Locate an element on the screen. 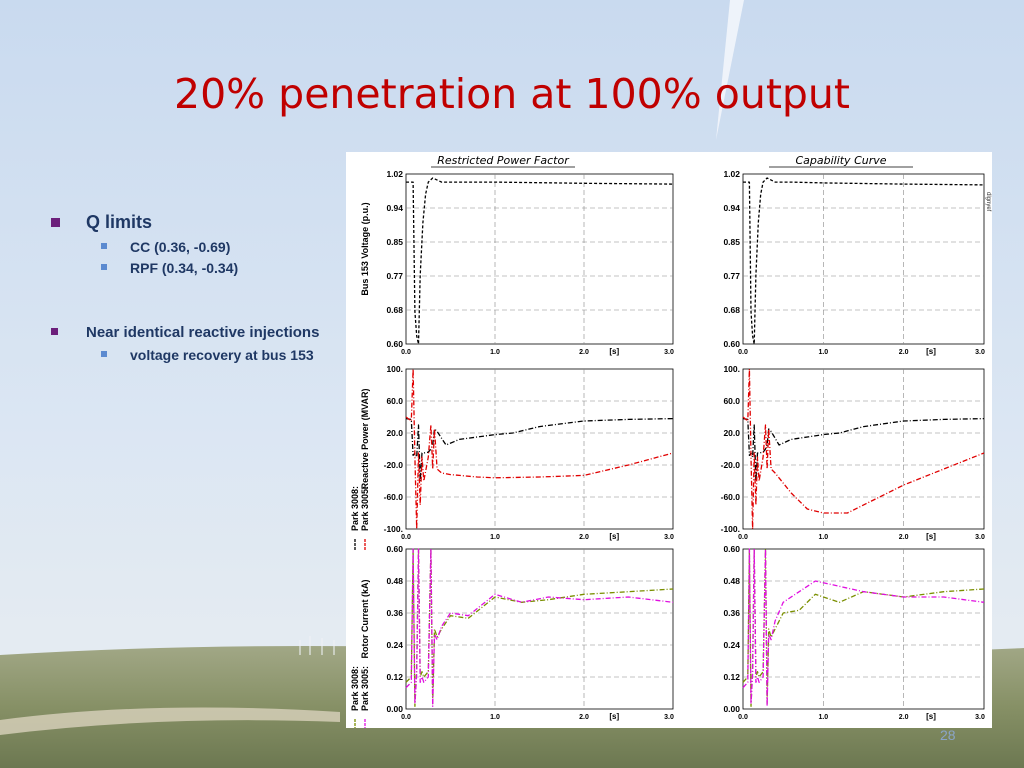 The width and height of the screenshot is (1024, 768). bullet-q-limits: Q limits is located at coordinates (193, 222).